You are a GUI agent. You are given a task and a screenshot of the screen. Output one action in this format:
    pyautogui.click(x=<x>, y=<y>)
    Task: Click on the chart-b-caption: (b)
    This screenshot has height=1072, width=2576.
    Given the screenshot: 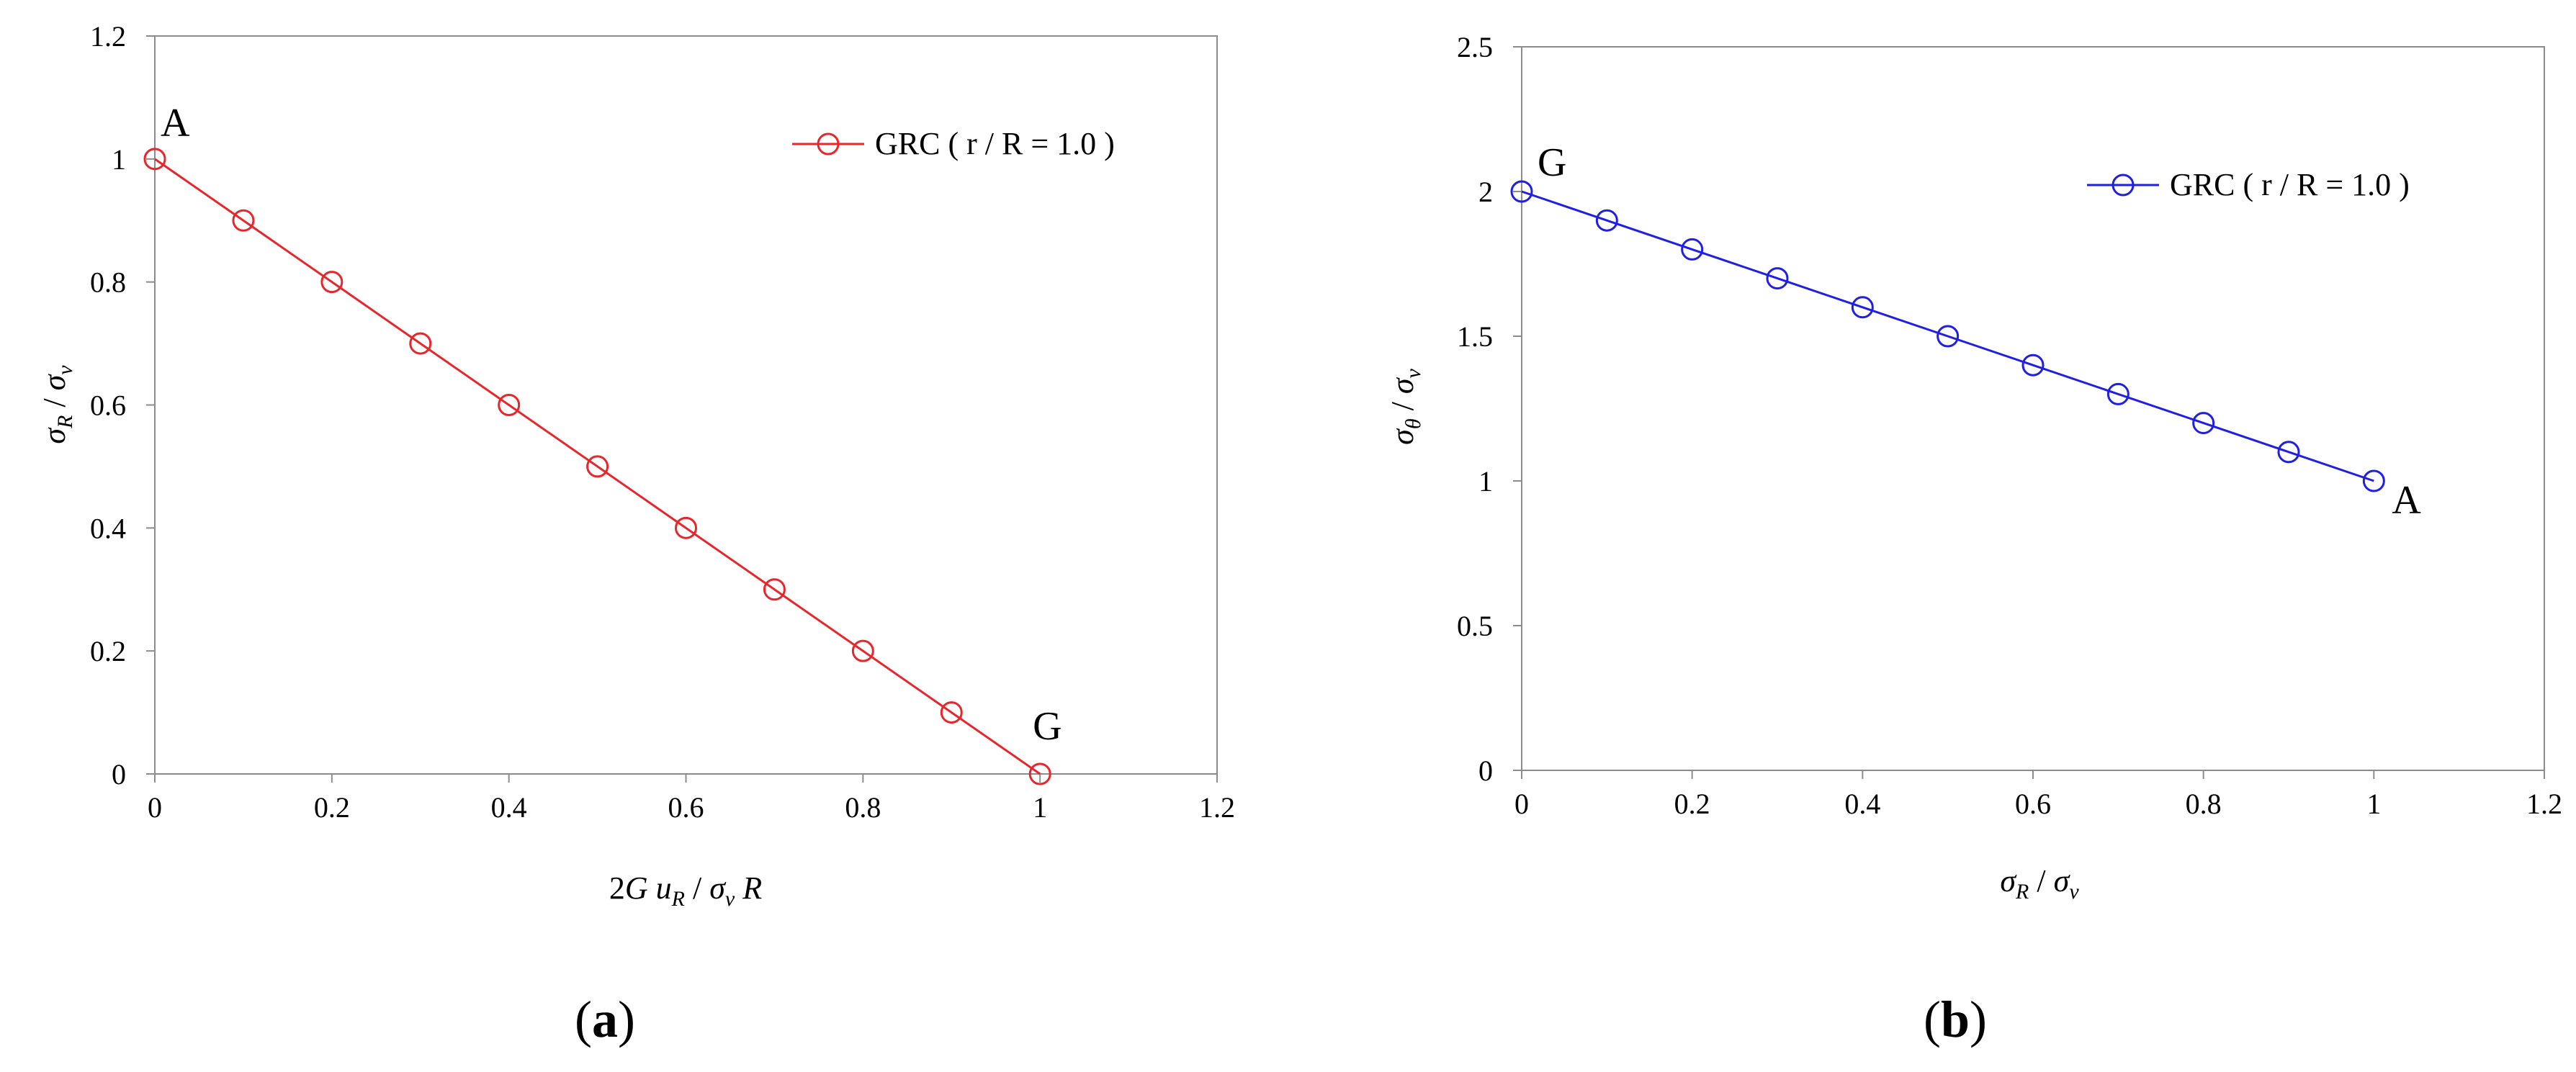 What is the action you would take?
    pyautogui.click(x=1955, y=1019)
    